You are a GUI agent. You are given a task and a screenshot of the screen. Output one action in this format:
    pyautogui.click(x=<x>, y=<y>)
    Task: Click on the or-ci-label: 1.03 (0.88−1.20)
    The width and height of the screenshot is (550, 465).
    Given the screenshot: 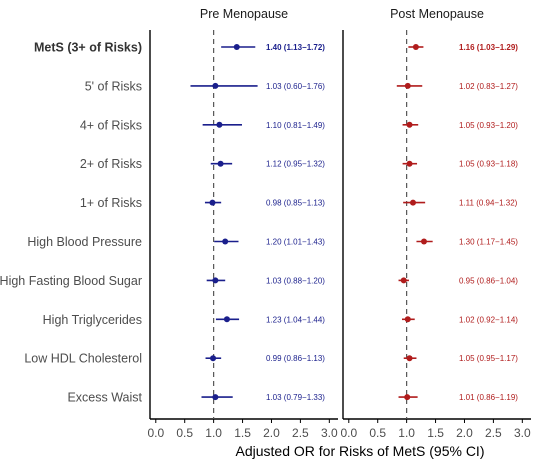 What is the action you would take?
    pyautogui.click(x=295, y=280)
    